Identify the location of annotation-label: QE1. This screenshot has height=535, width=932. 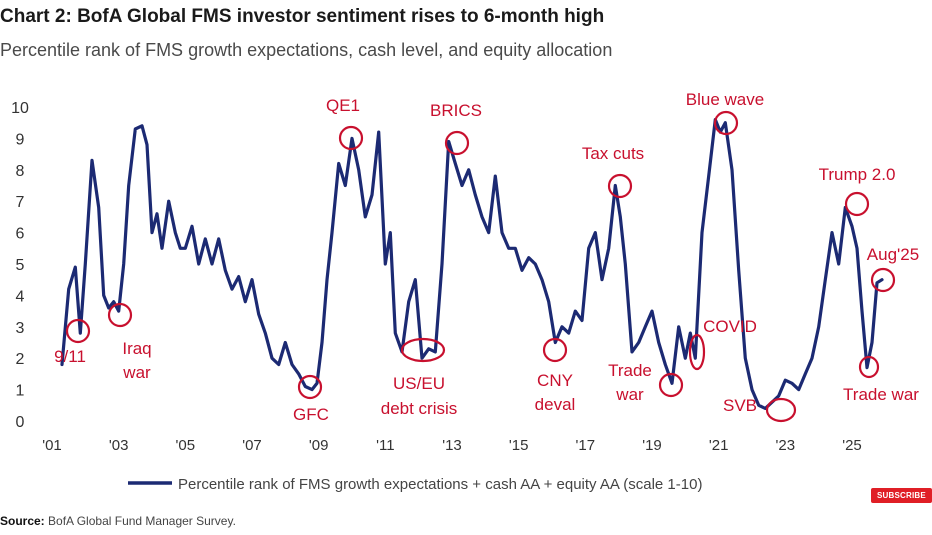
(343, 105).